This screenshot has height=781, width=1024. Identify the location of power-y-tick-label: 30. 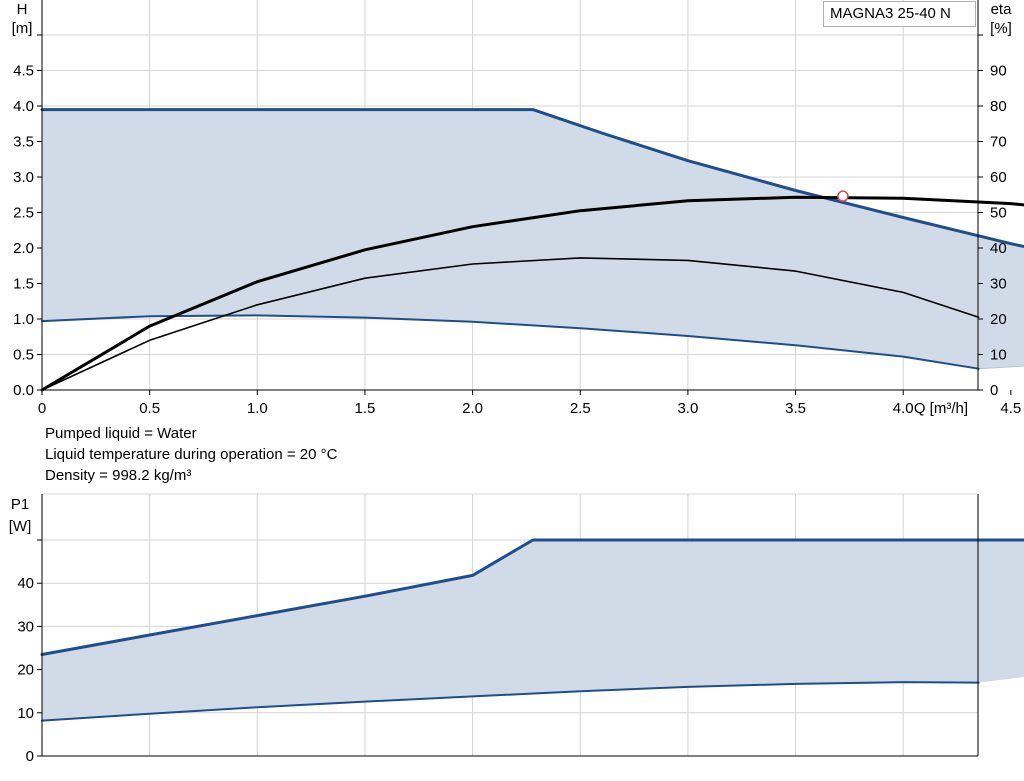
(25, 626).